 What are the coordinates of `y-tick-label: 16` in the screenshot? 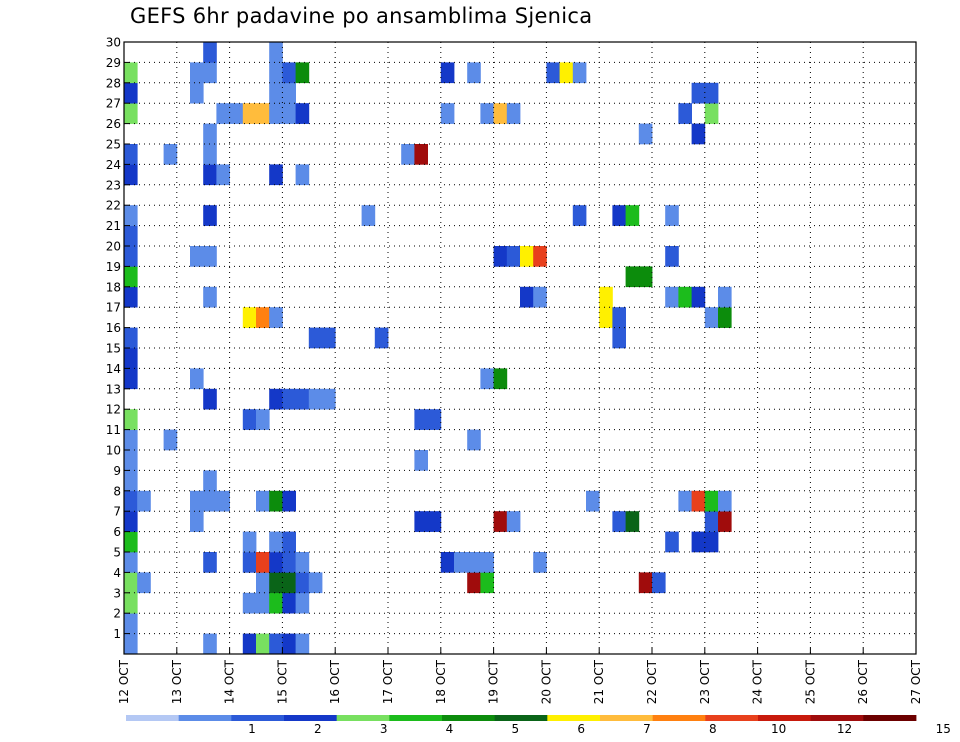 It's located at (113, 328).